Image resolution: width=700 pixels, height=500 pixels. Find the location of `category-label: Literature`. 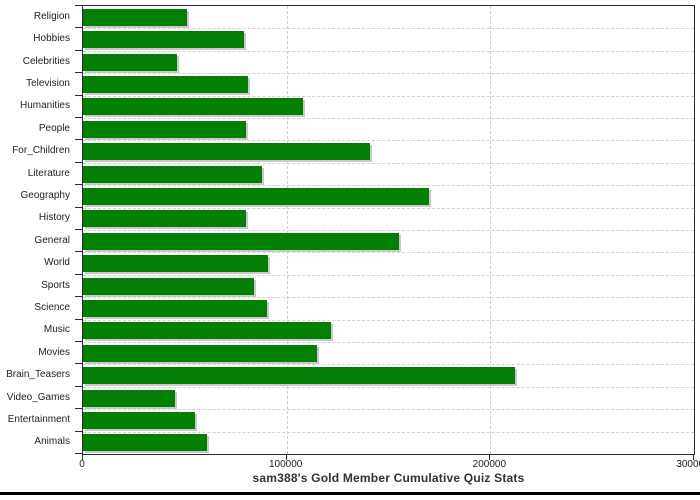

category-label: Literature is located at coordinates (48, 173).